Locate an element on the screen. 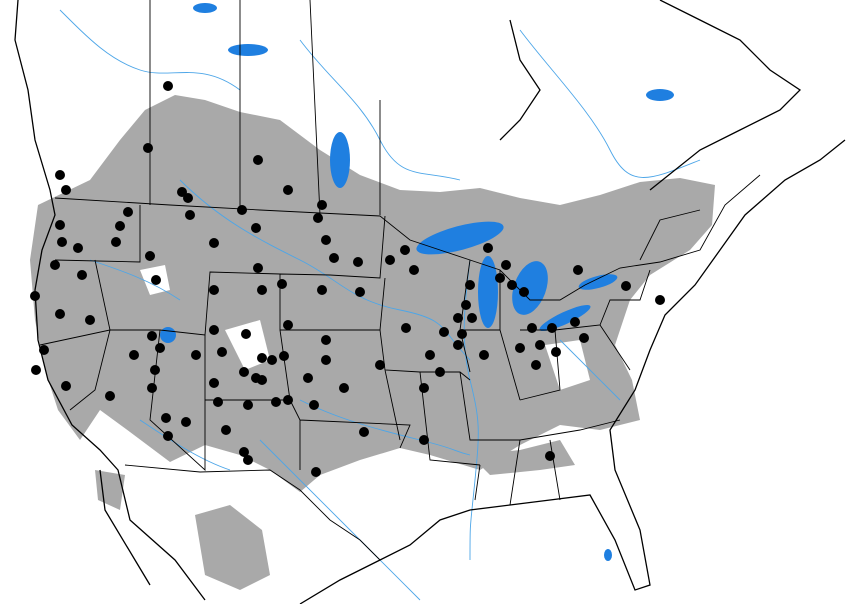 This screenshot has width=850, height=604. range-baja is located at coordinates (110, 490).